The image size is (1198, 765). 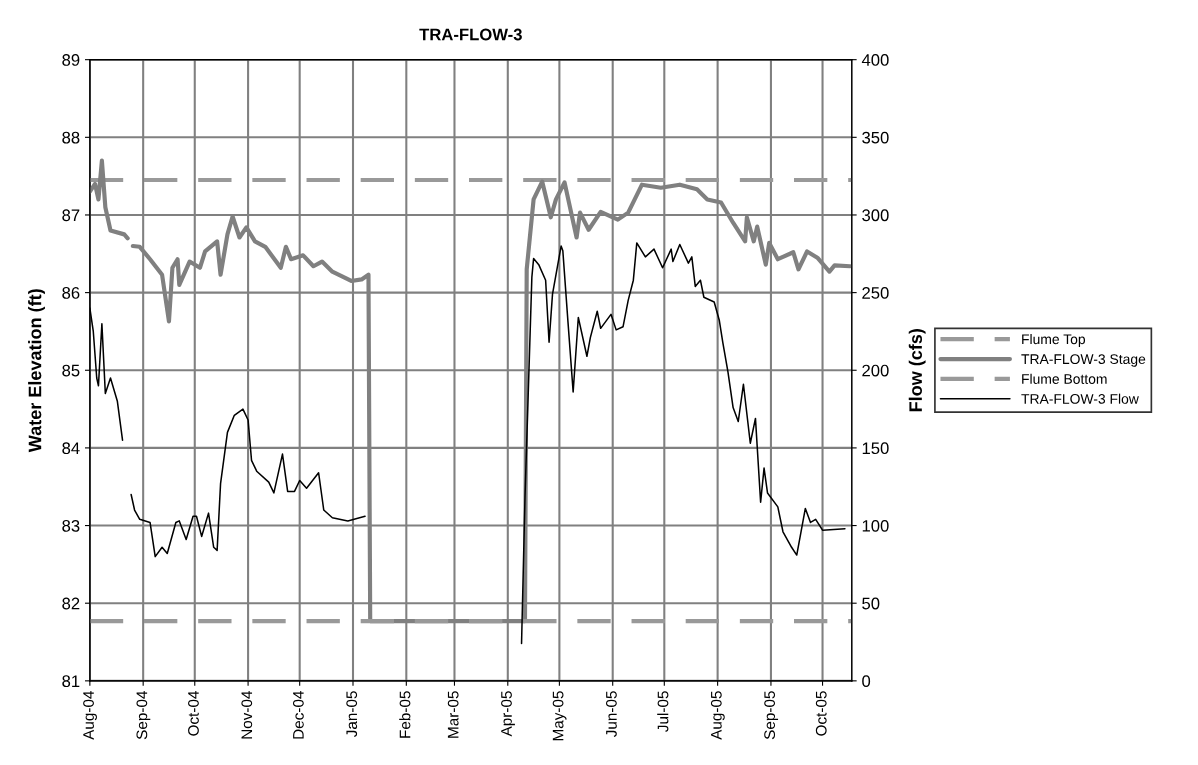 I want to click on y2-tick-label: 350, so click(x=875, y=137).